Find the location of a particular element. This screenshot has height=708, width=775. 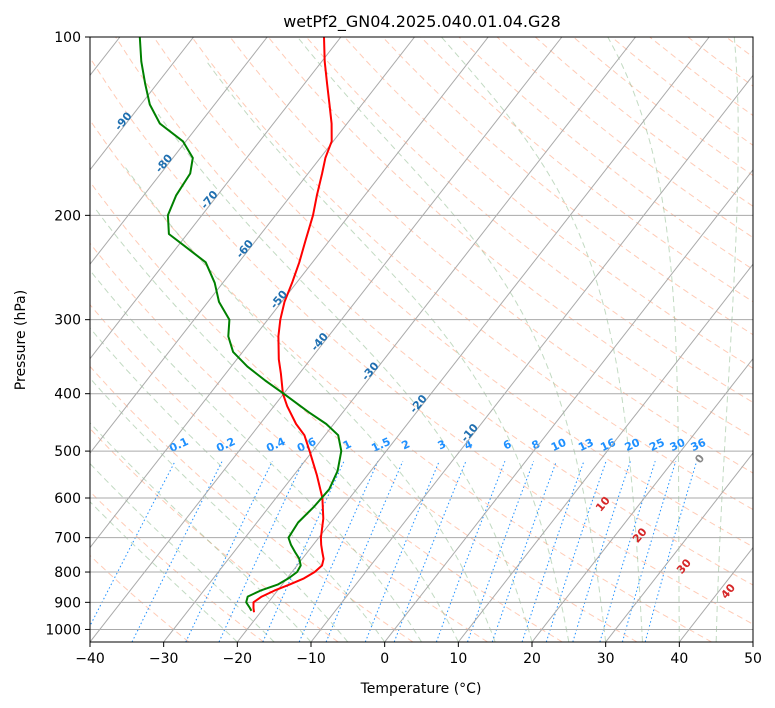

x-tick-label: −10 is located at coordinates (311, 659).